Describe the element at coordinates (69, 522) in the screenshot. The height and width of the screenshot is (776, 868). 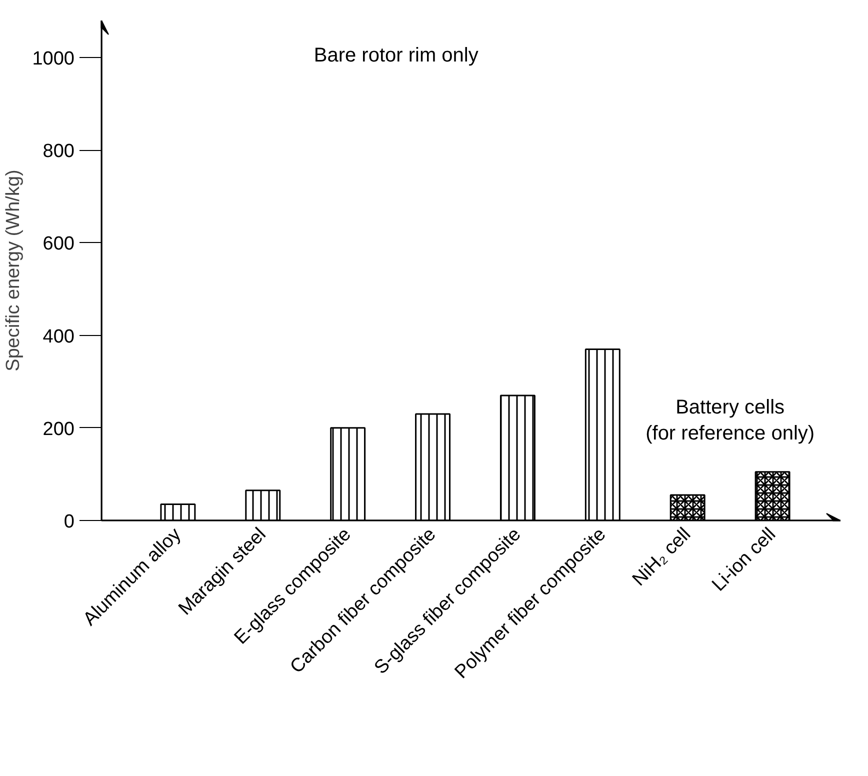
I see `y-tick-label: 0` at that location.